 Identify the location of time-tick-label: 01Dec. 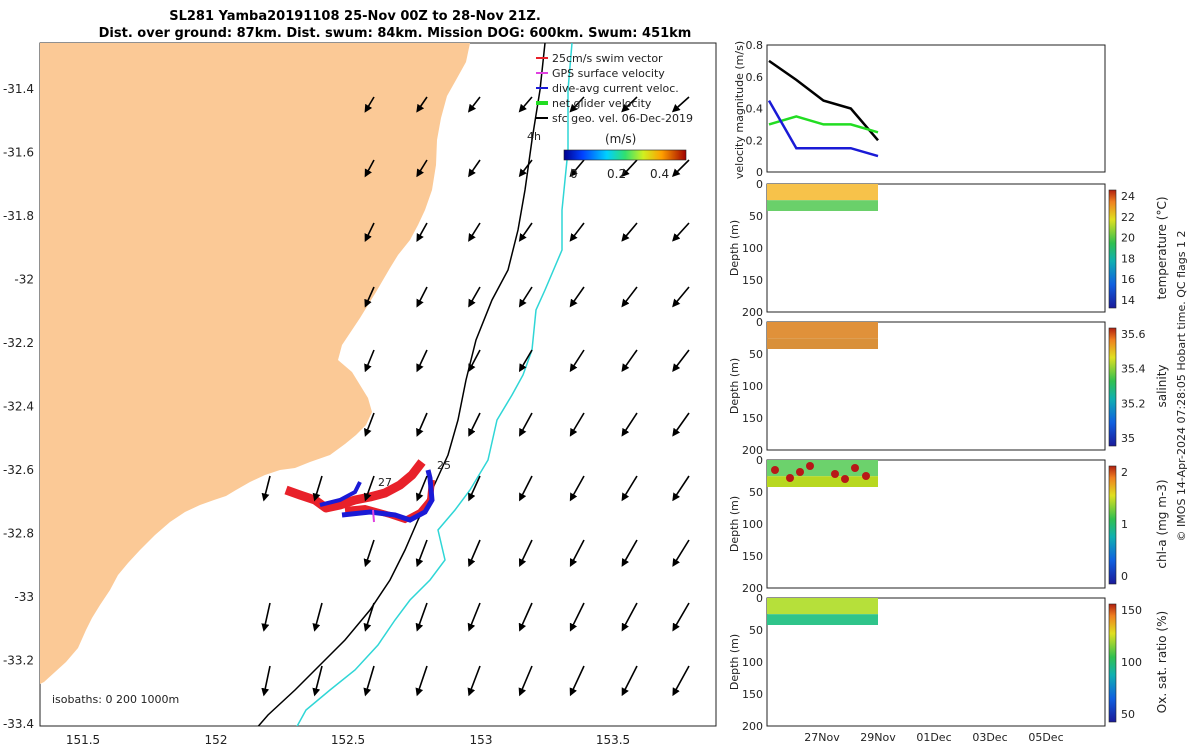
(933, 737).